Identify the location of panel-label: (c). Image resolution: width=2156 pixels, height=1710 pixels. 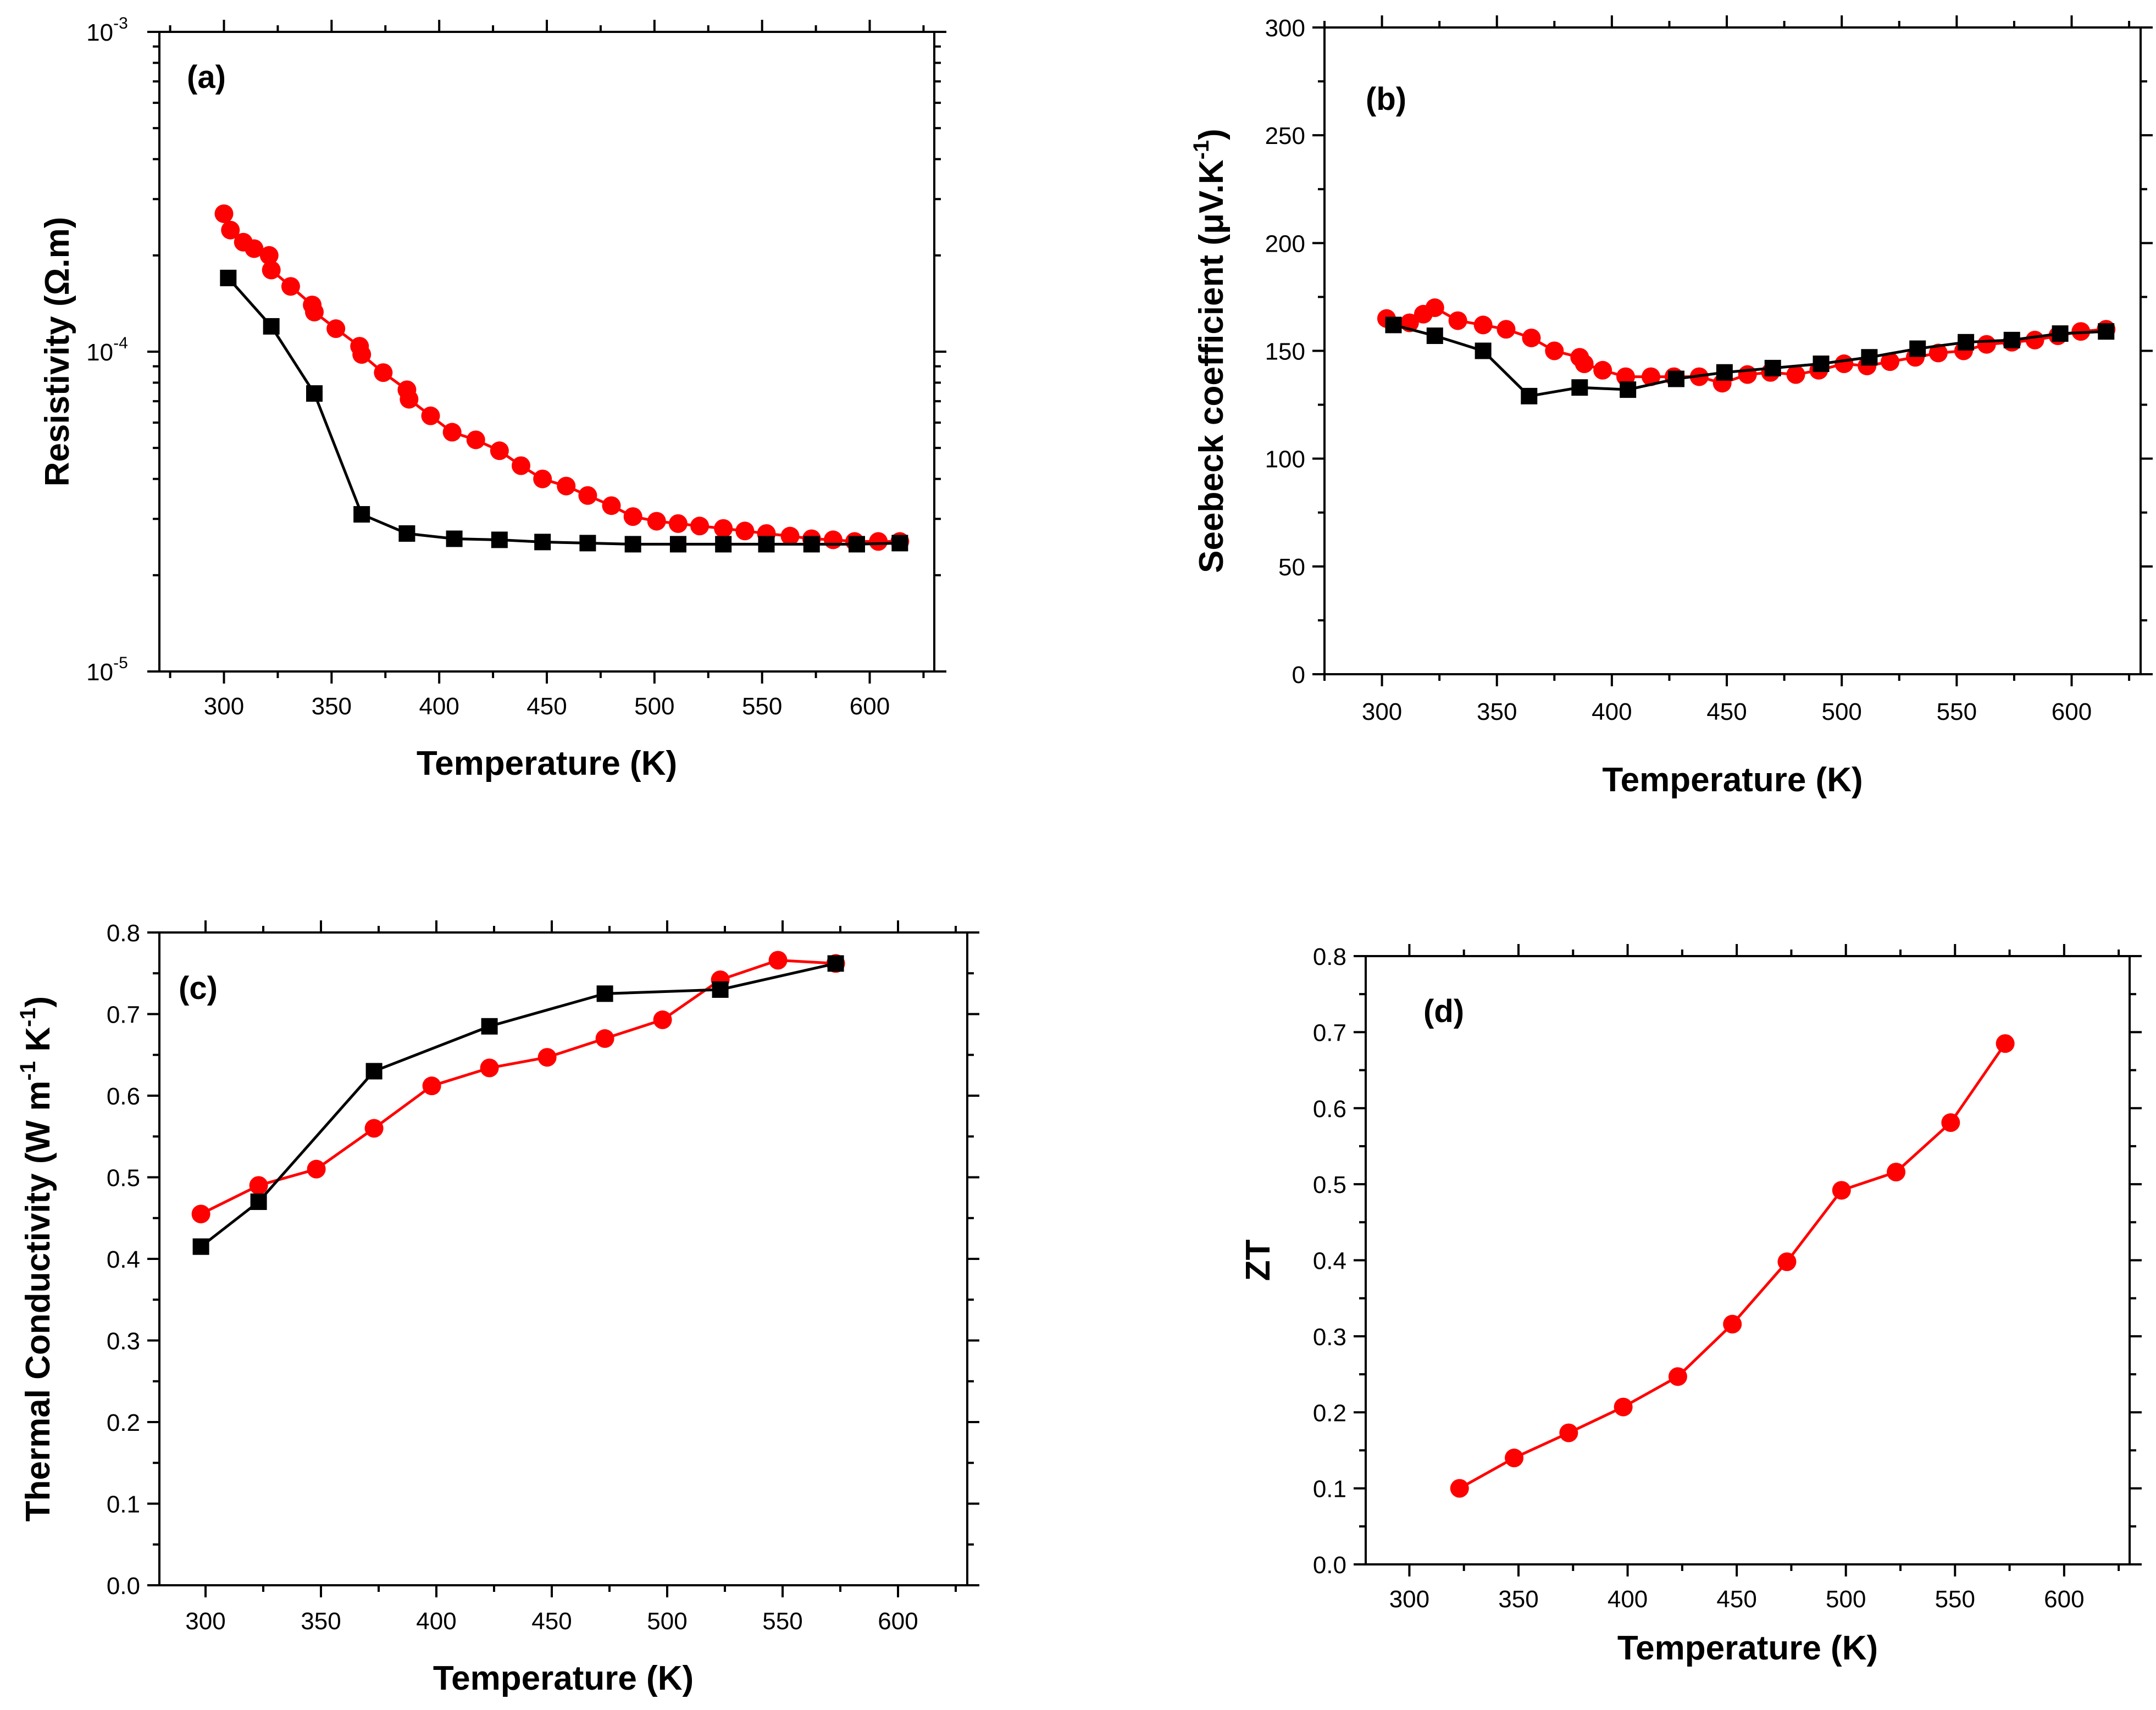
(198, 988).